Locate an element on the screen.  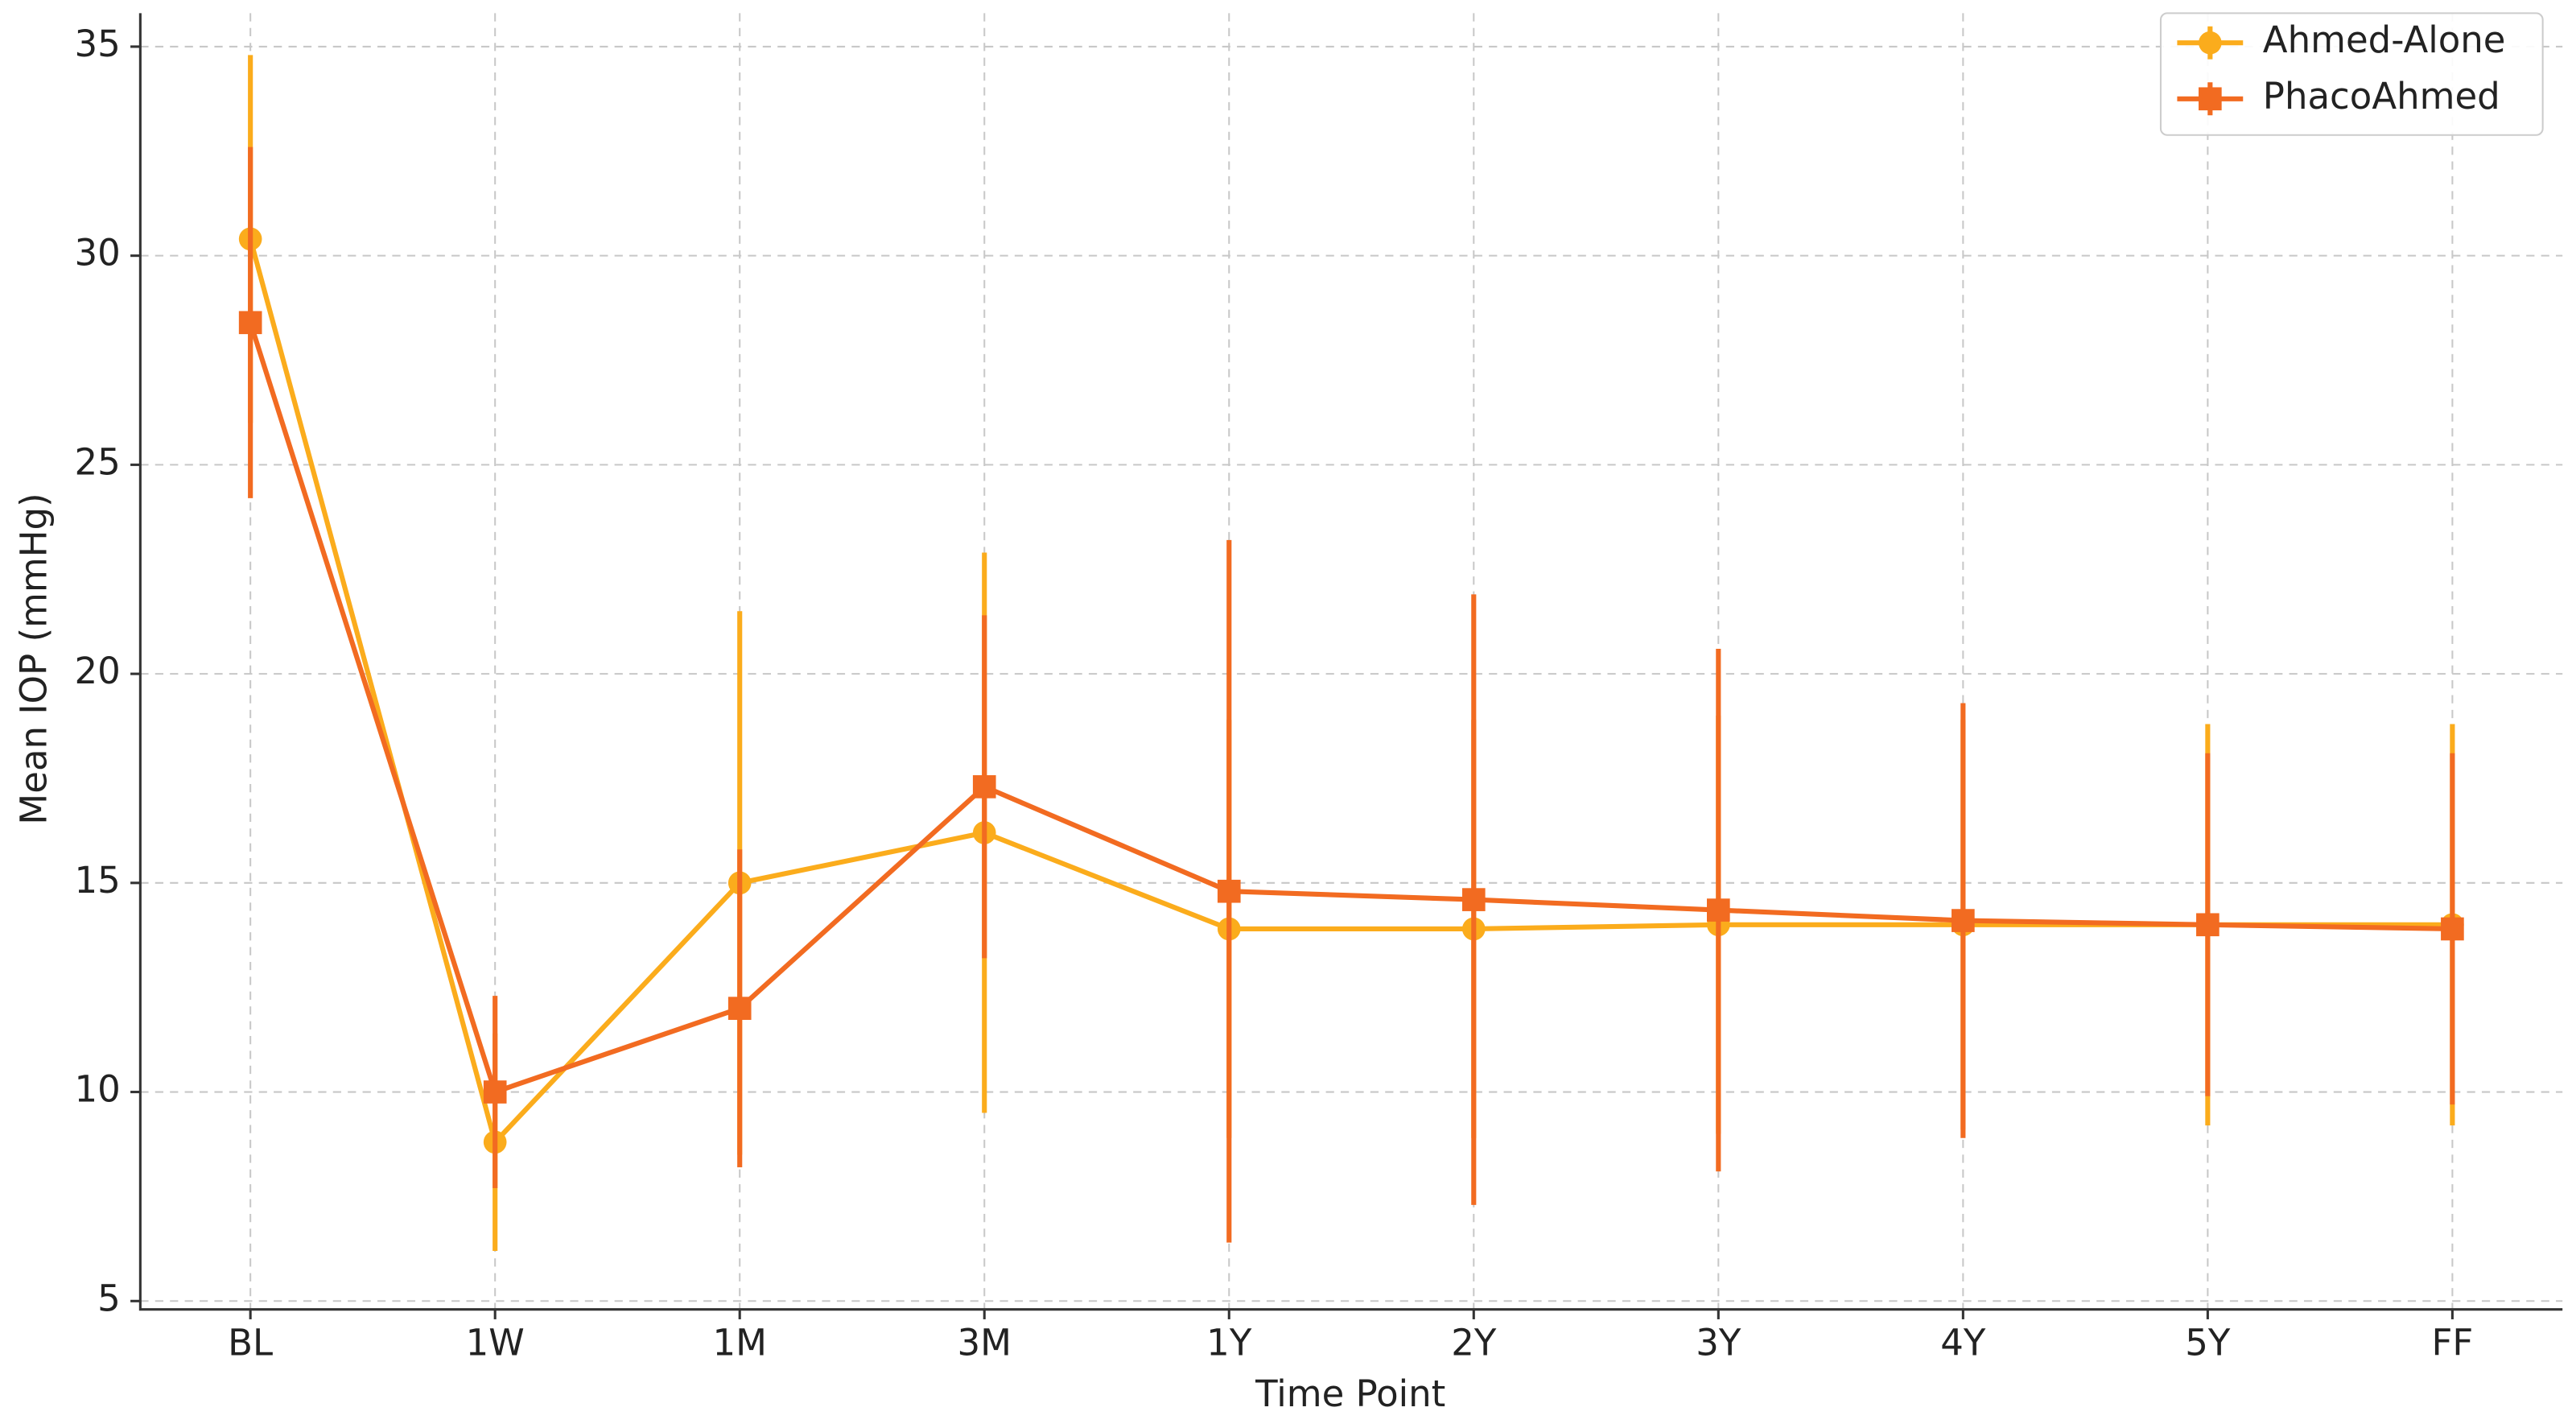
legend-label: PhacoAhmed is located at coordinates (2381, 96).